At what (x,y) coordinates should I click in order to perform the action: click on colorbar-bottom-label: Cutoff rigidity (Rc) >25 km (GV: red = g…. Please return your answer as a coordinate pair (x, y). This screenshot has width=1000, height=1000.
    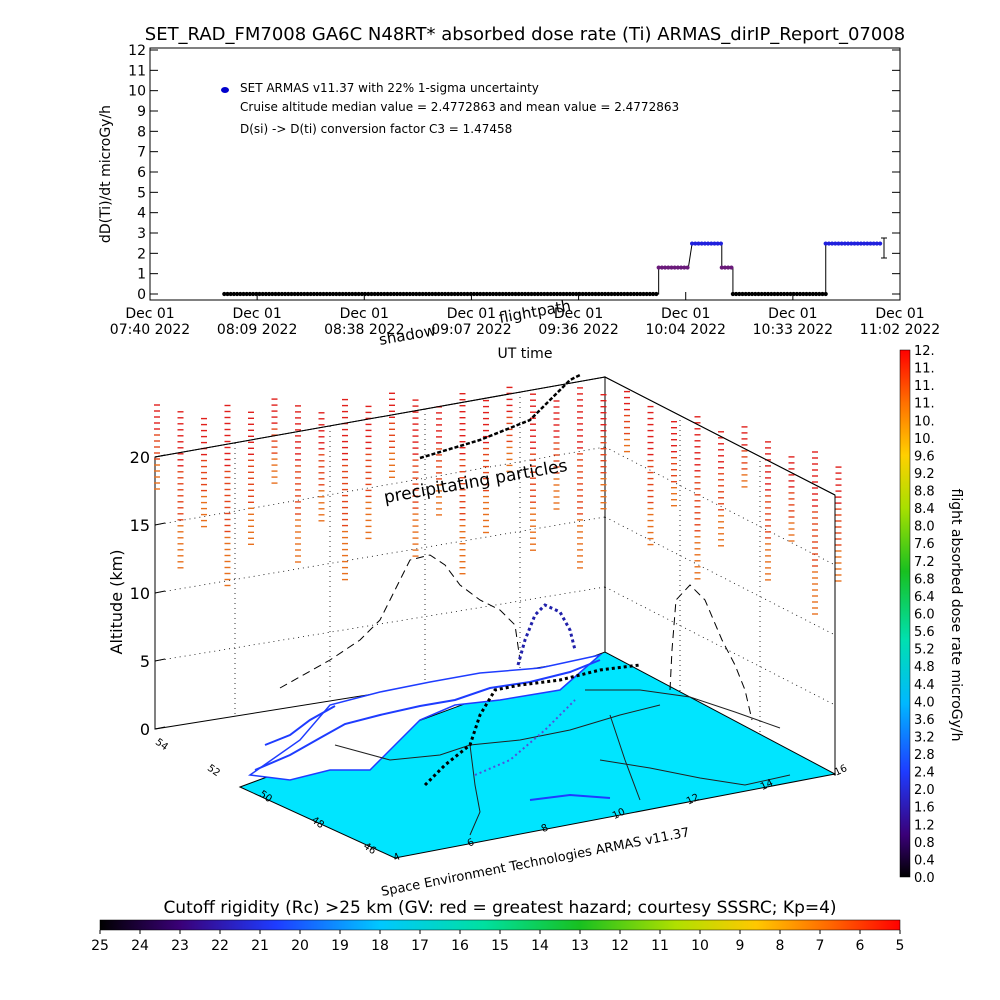
    Looking at the image, I should click on (499, 908).